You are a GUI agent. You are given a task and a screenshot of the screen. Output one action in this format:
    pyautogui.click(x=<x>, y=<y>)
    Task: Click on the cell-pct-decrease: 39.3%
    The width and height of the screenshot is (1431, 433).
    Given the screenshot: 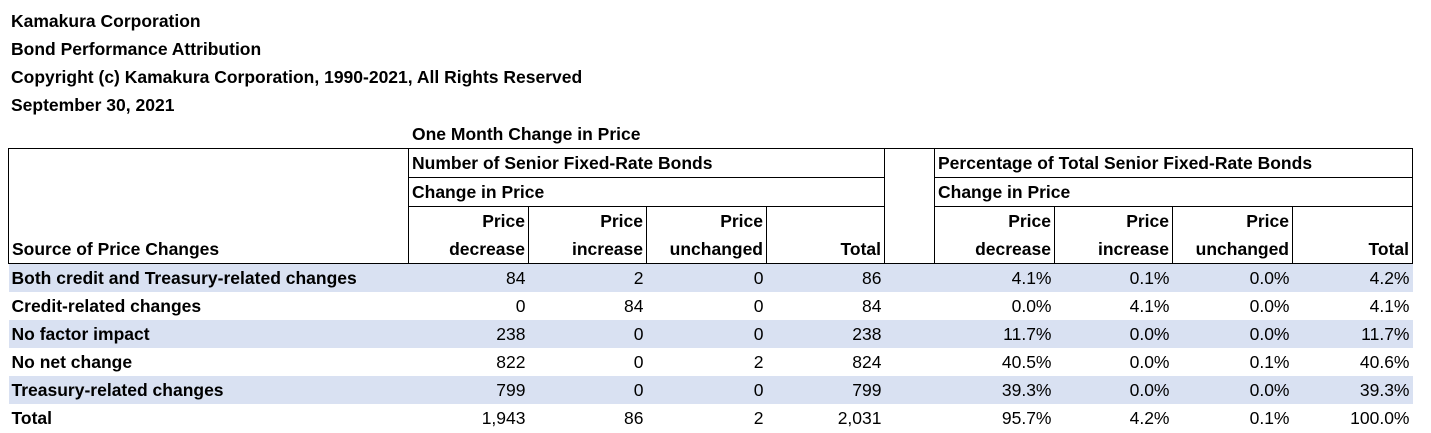 What is the action you would take?
    pyautogui.click(x=994, y=390)
    